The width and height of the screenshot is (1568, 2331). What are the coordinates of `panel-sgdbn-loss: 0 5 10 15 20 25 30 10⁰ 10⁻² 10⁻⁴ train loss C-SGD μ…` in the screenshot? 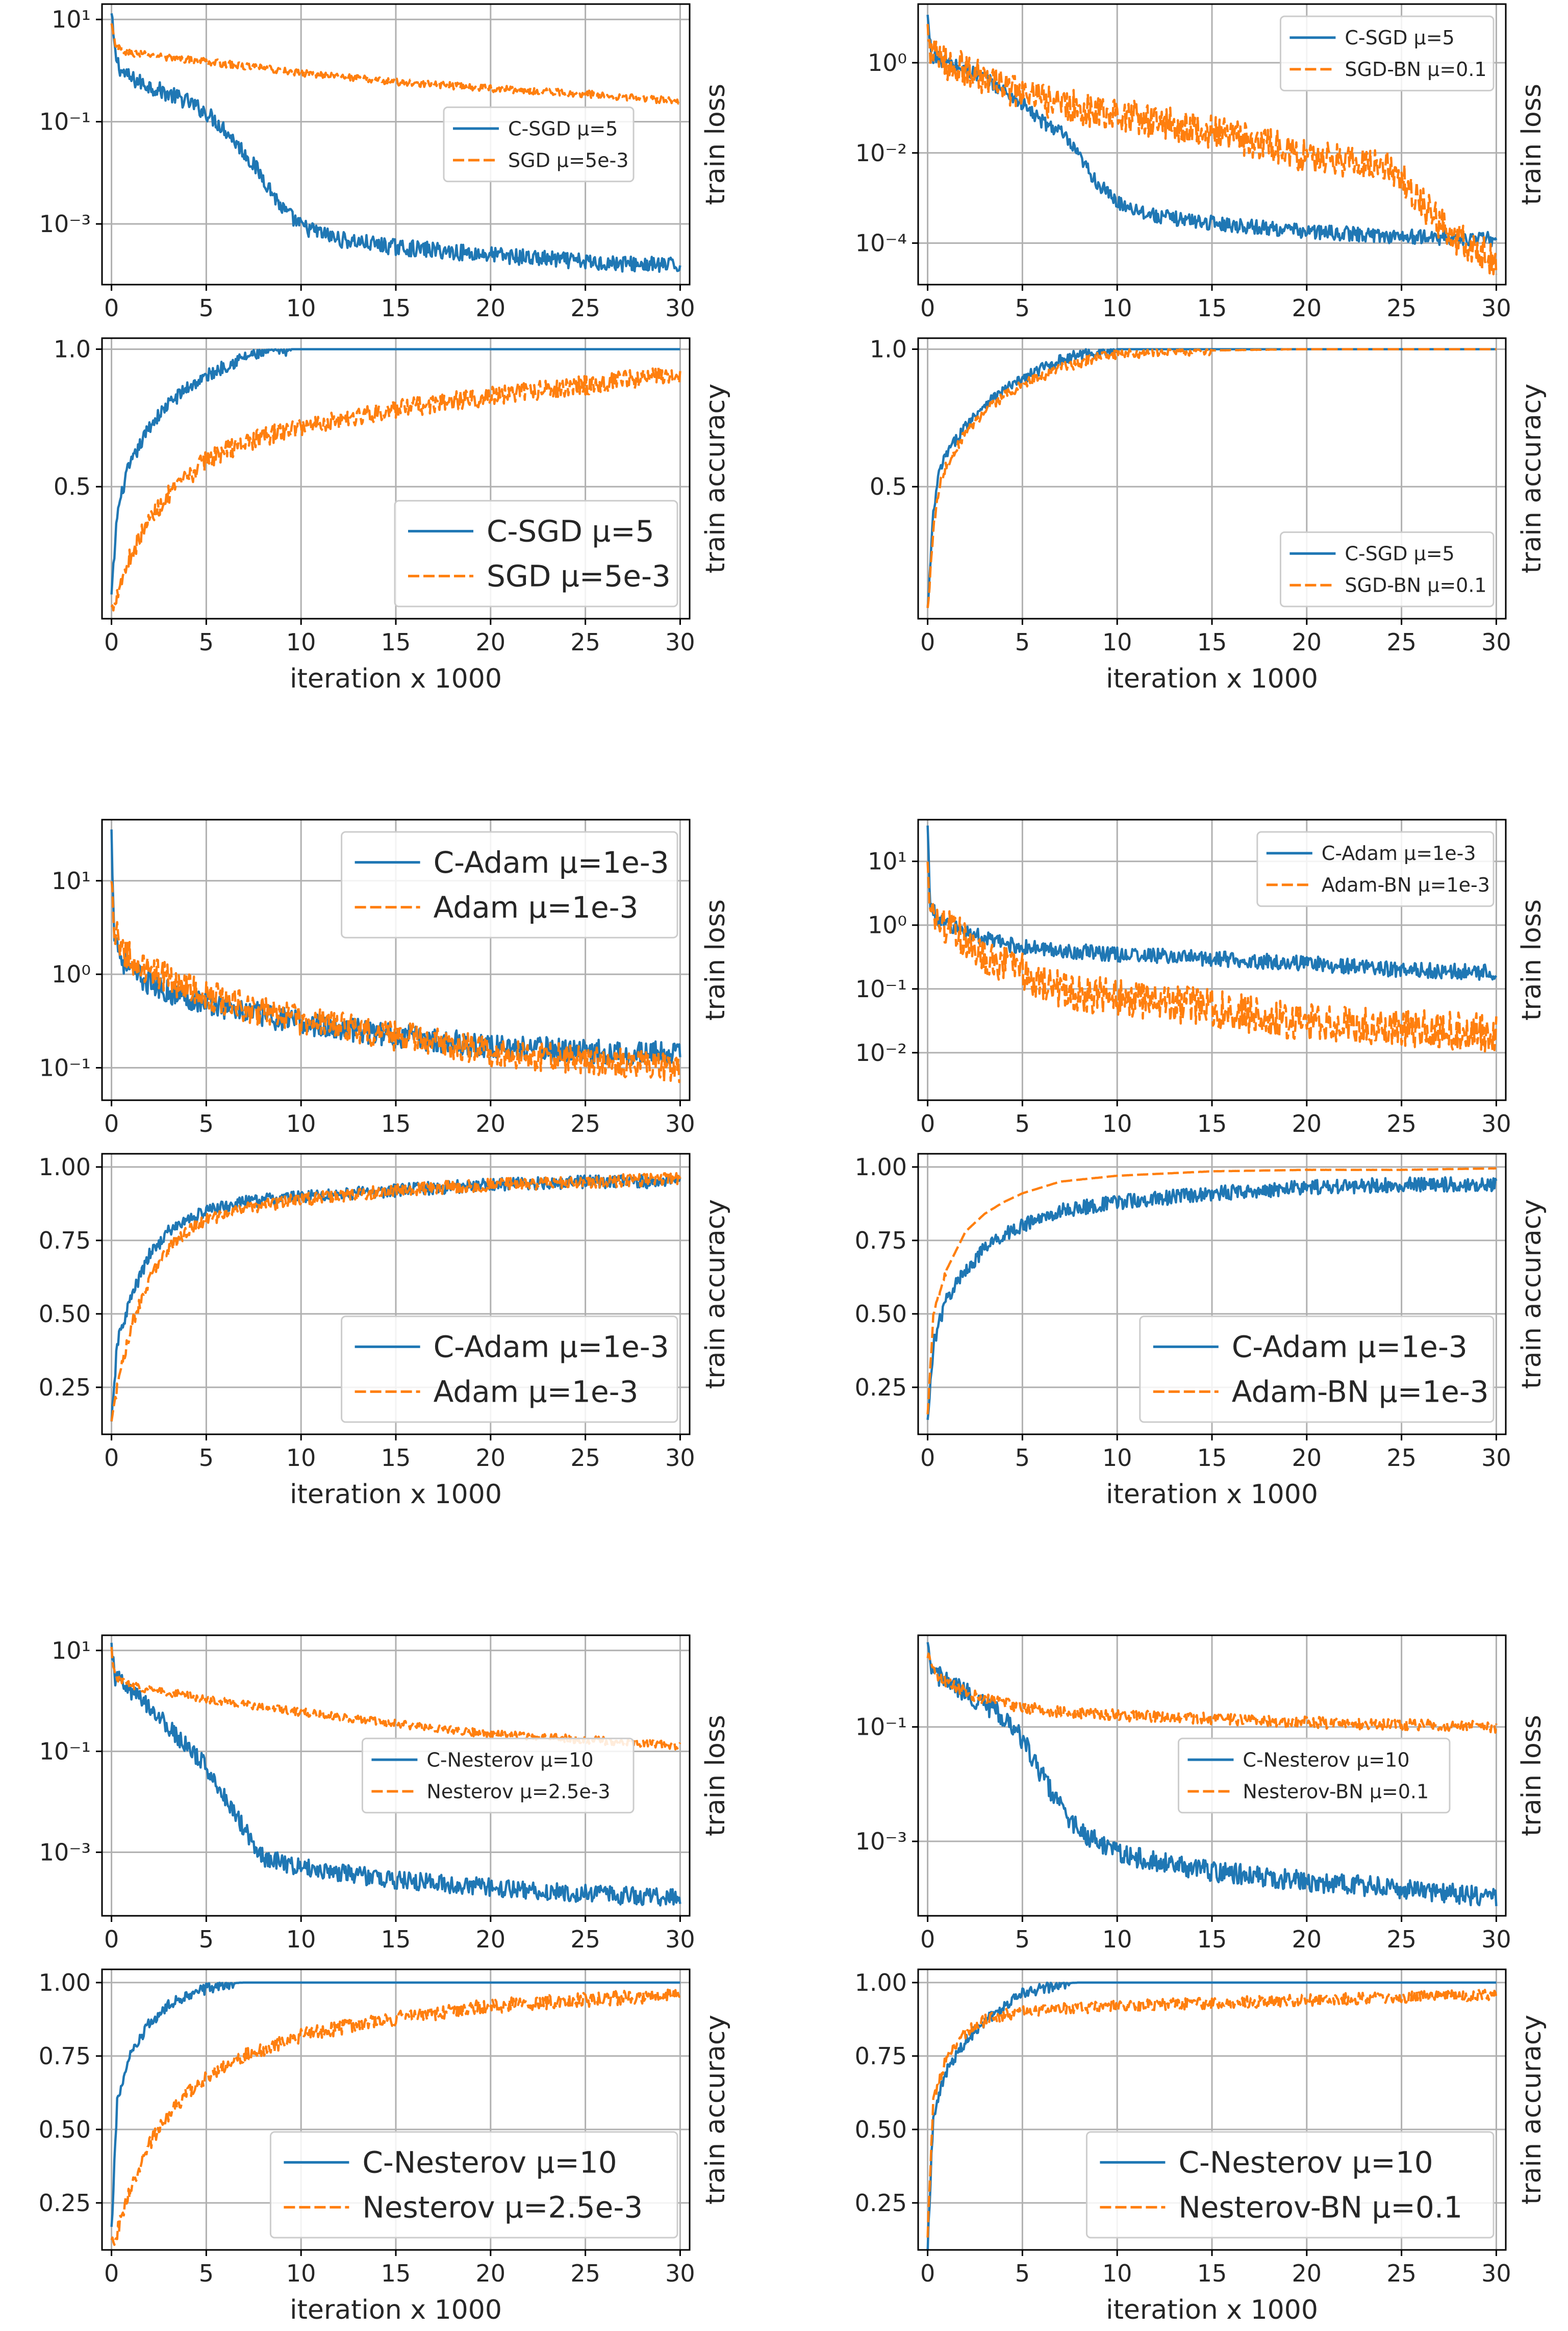 It's located at (1201, 162).